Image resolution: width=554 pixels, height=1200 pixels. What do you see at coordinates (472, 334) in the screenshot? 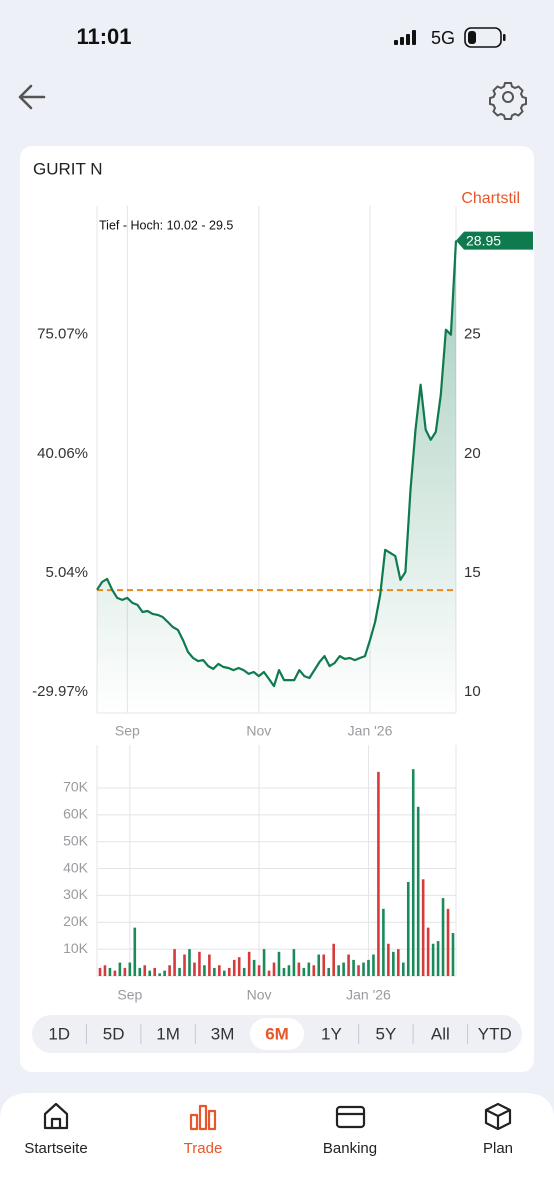
I see `y-tick-label: 25` at bounding box center [472, 334].